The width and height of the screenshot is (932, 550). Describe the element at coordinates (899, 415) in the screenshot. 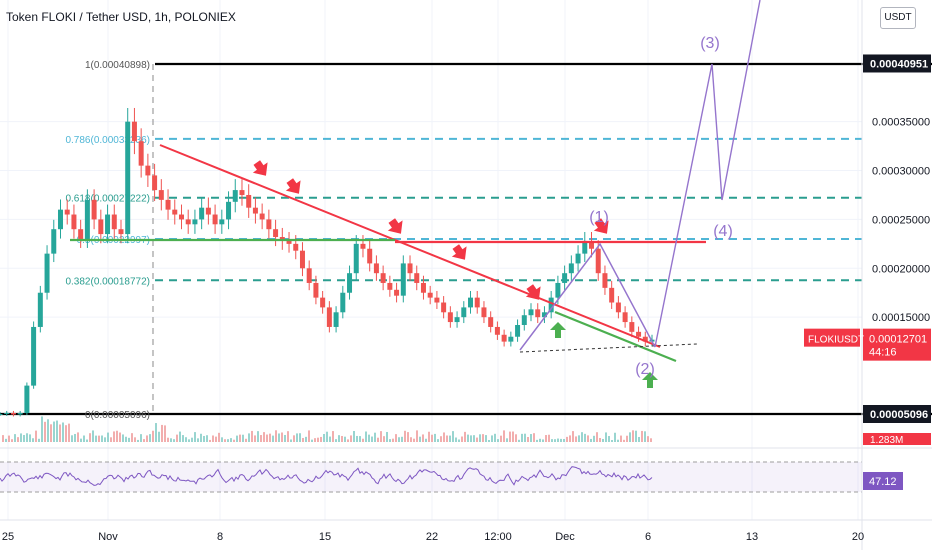

I see `price-tag-low: 0.00005096` at that location.